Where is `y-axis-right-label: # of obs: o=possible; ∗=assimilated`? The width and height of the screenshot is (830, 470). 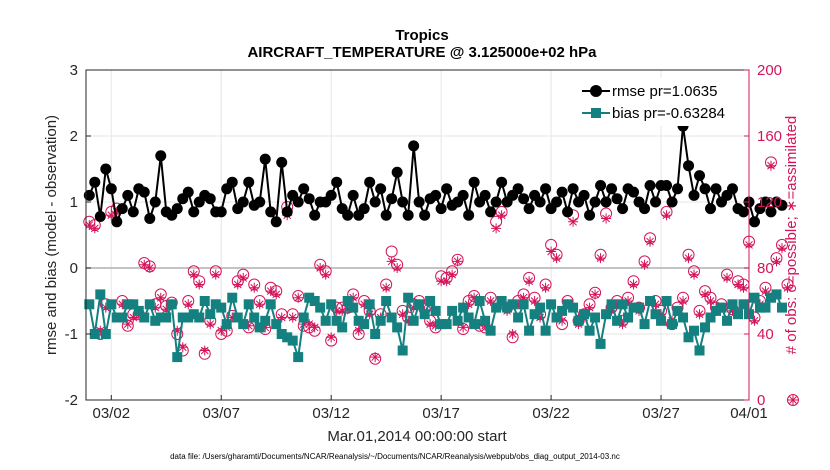
y-axis-right-label: # of obs: o=possible; ∗=assimilated is located at coordinates (791, 235).